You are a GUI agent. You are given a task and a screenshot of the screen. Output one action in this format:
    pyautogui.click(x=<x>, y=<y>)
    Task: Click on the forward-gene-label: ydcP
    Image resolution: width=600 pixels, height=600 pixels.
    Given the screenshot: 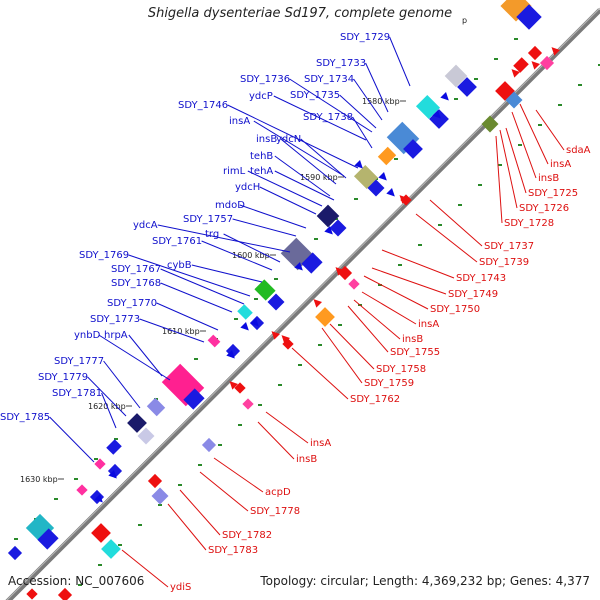 What is the action you would take?
    pyautogui.click(x=261, y=96)
    